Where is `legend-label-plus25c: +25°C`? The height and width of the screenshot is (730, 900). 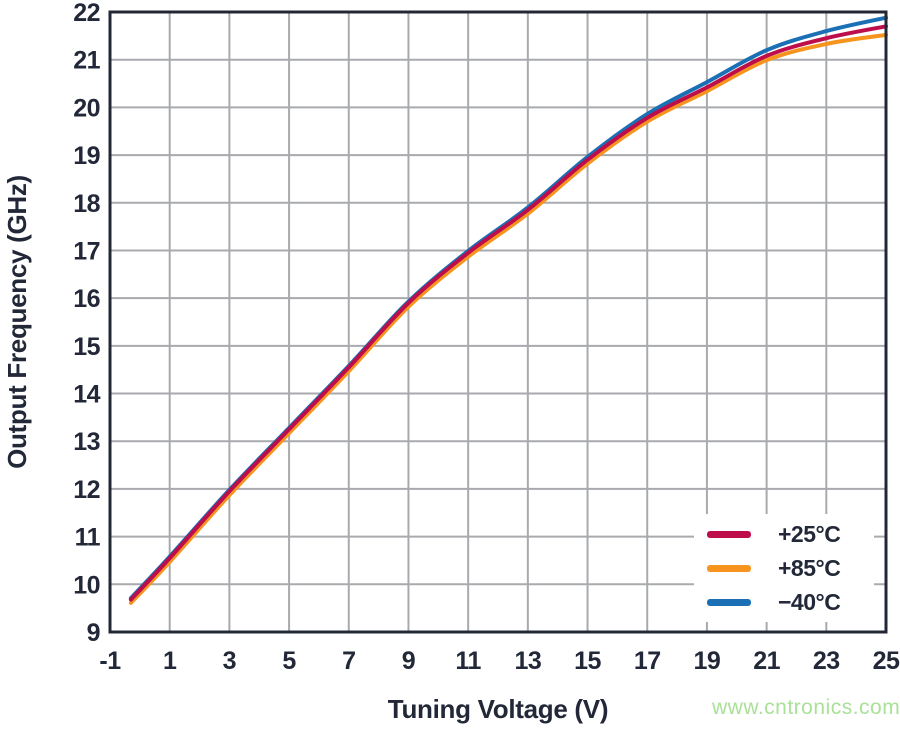
legend-label-plus25c: +25°C is located at coordinates (809, 533).